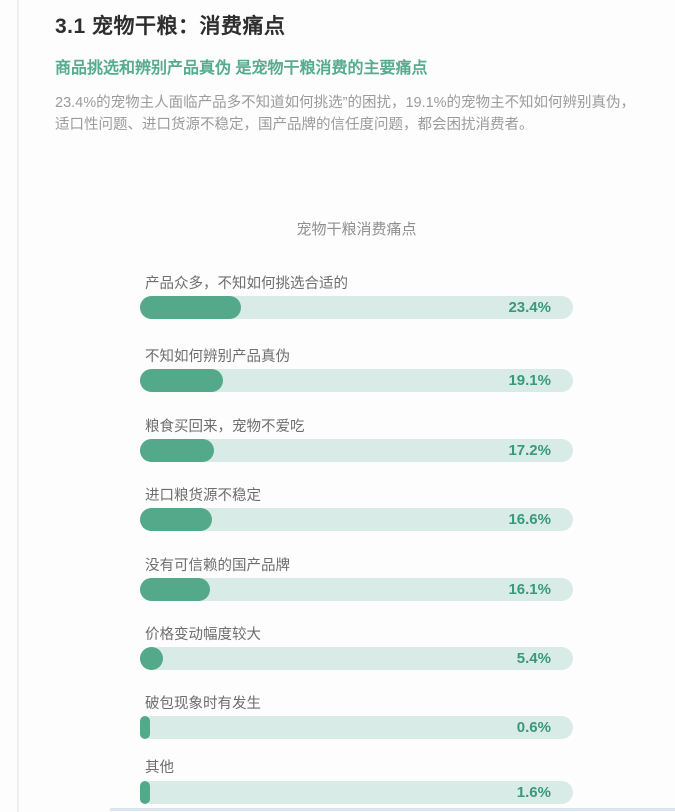 The width and height of the screenshot is (675, 812). What do you see at coordinates (529, 589) in the screenshot?
I see `bar-value-5: 16.1%` at bounding box center [529, 589].